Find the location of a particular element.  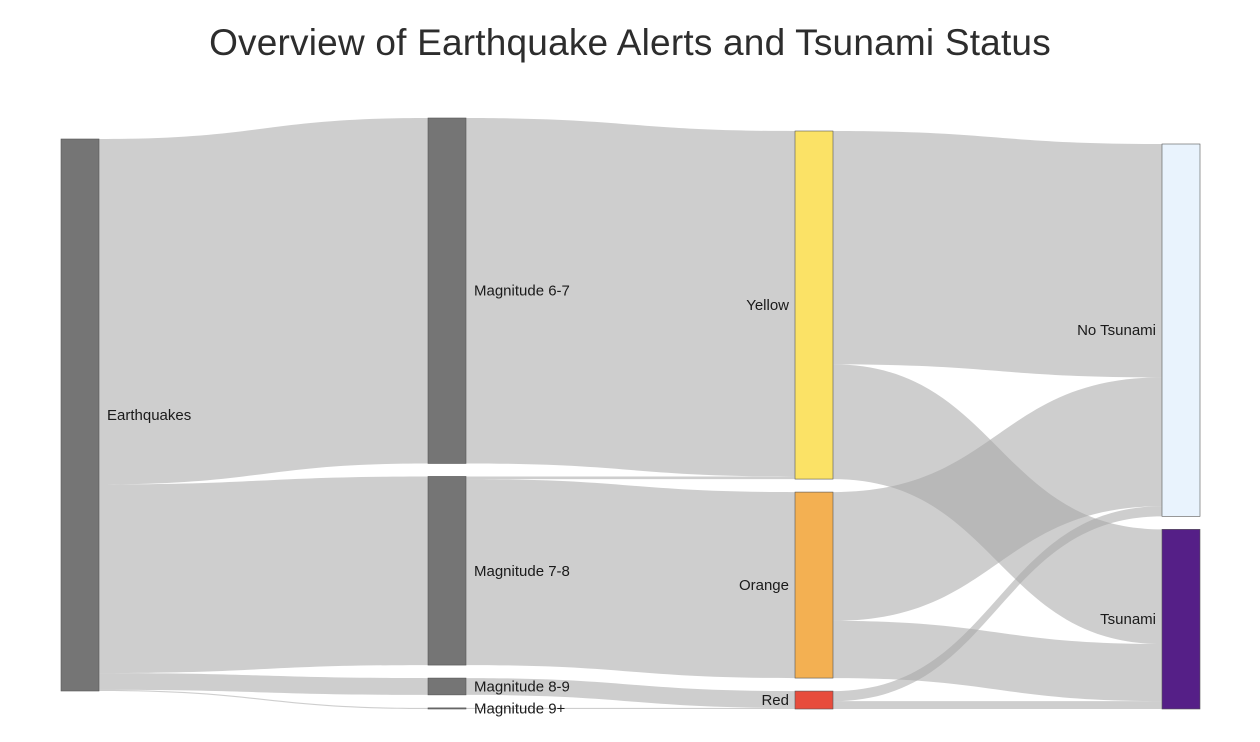

node-label-m78: Magnitude 7-8 is located at coordinates (522, 571).